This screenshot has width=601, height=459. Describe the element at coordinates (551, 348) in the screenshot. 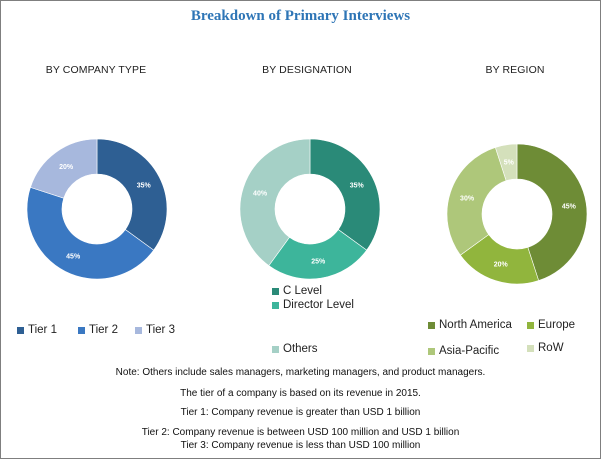

I see `legend-label: RoW` at that location.